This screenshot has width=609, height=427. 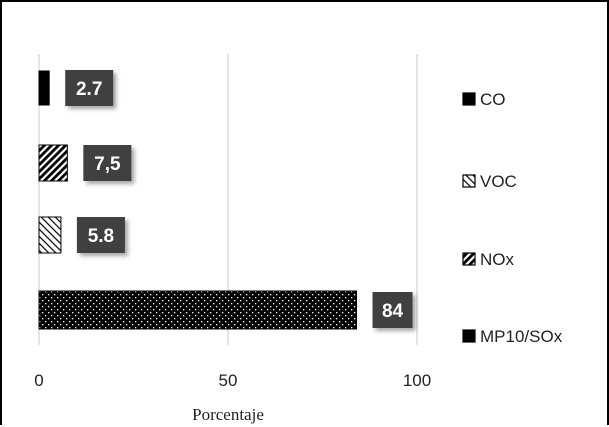 What do you see at coordinates (469, 259) in the screenshot?
I see `legend-swatch-nox` at bounding box center [469, 259].